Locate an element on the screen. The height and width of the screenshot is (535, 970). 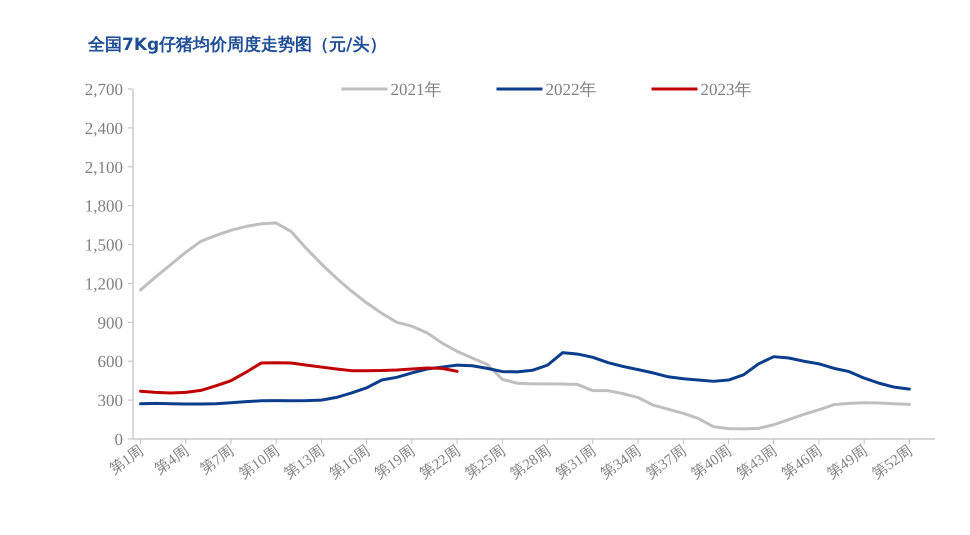
xtick: 第22周 is located at coordinates (440, 462).